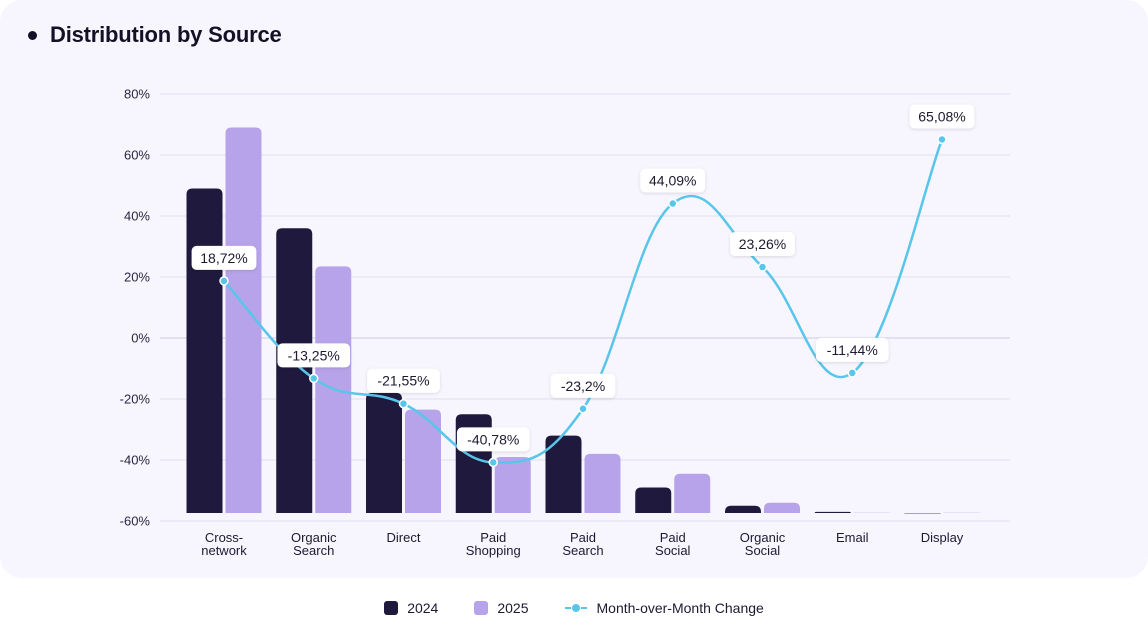  What do you see at coordinates (137, 94) in the screenshot?
I see `y-tick-label: 80%` at bounding box center [137, 94].